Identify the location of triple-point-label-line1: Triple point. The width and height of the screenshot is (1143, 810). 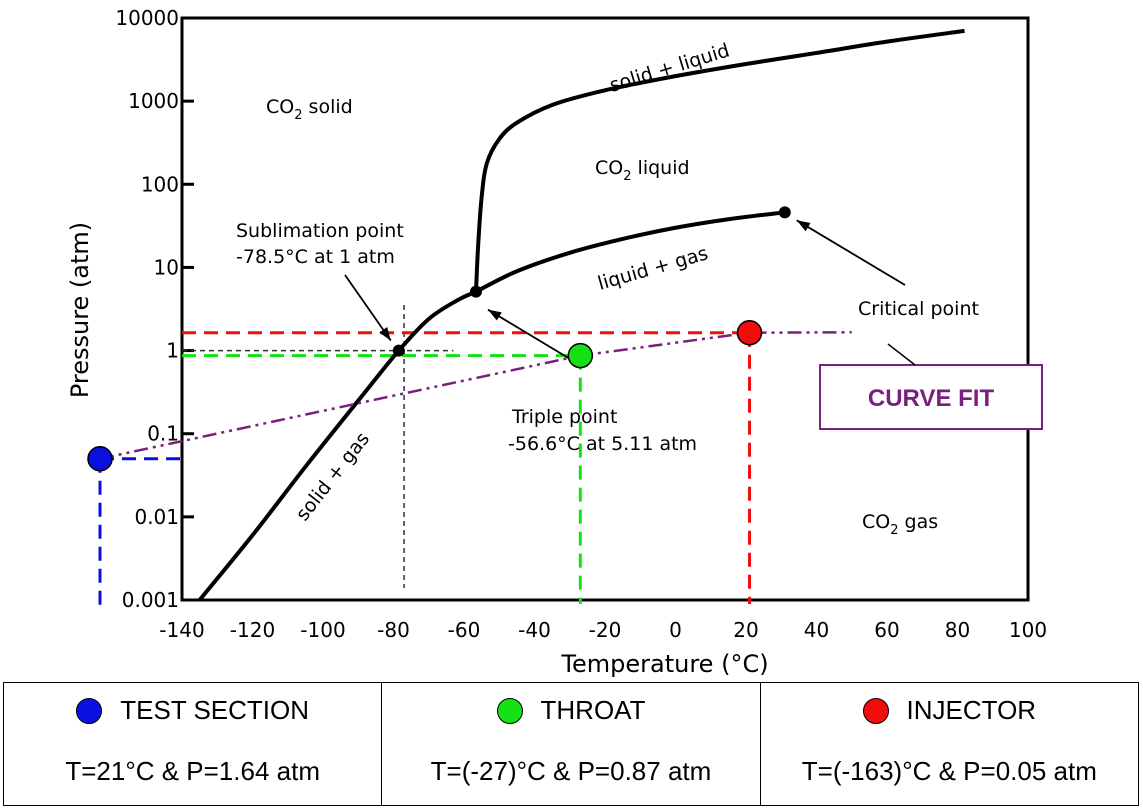
(564, 417).